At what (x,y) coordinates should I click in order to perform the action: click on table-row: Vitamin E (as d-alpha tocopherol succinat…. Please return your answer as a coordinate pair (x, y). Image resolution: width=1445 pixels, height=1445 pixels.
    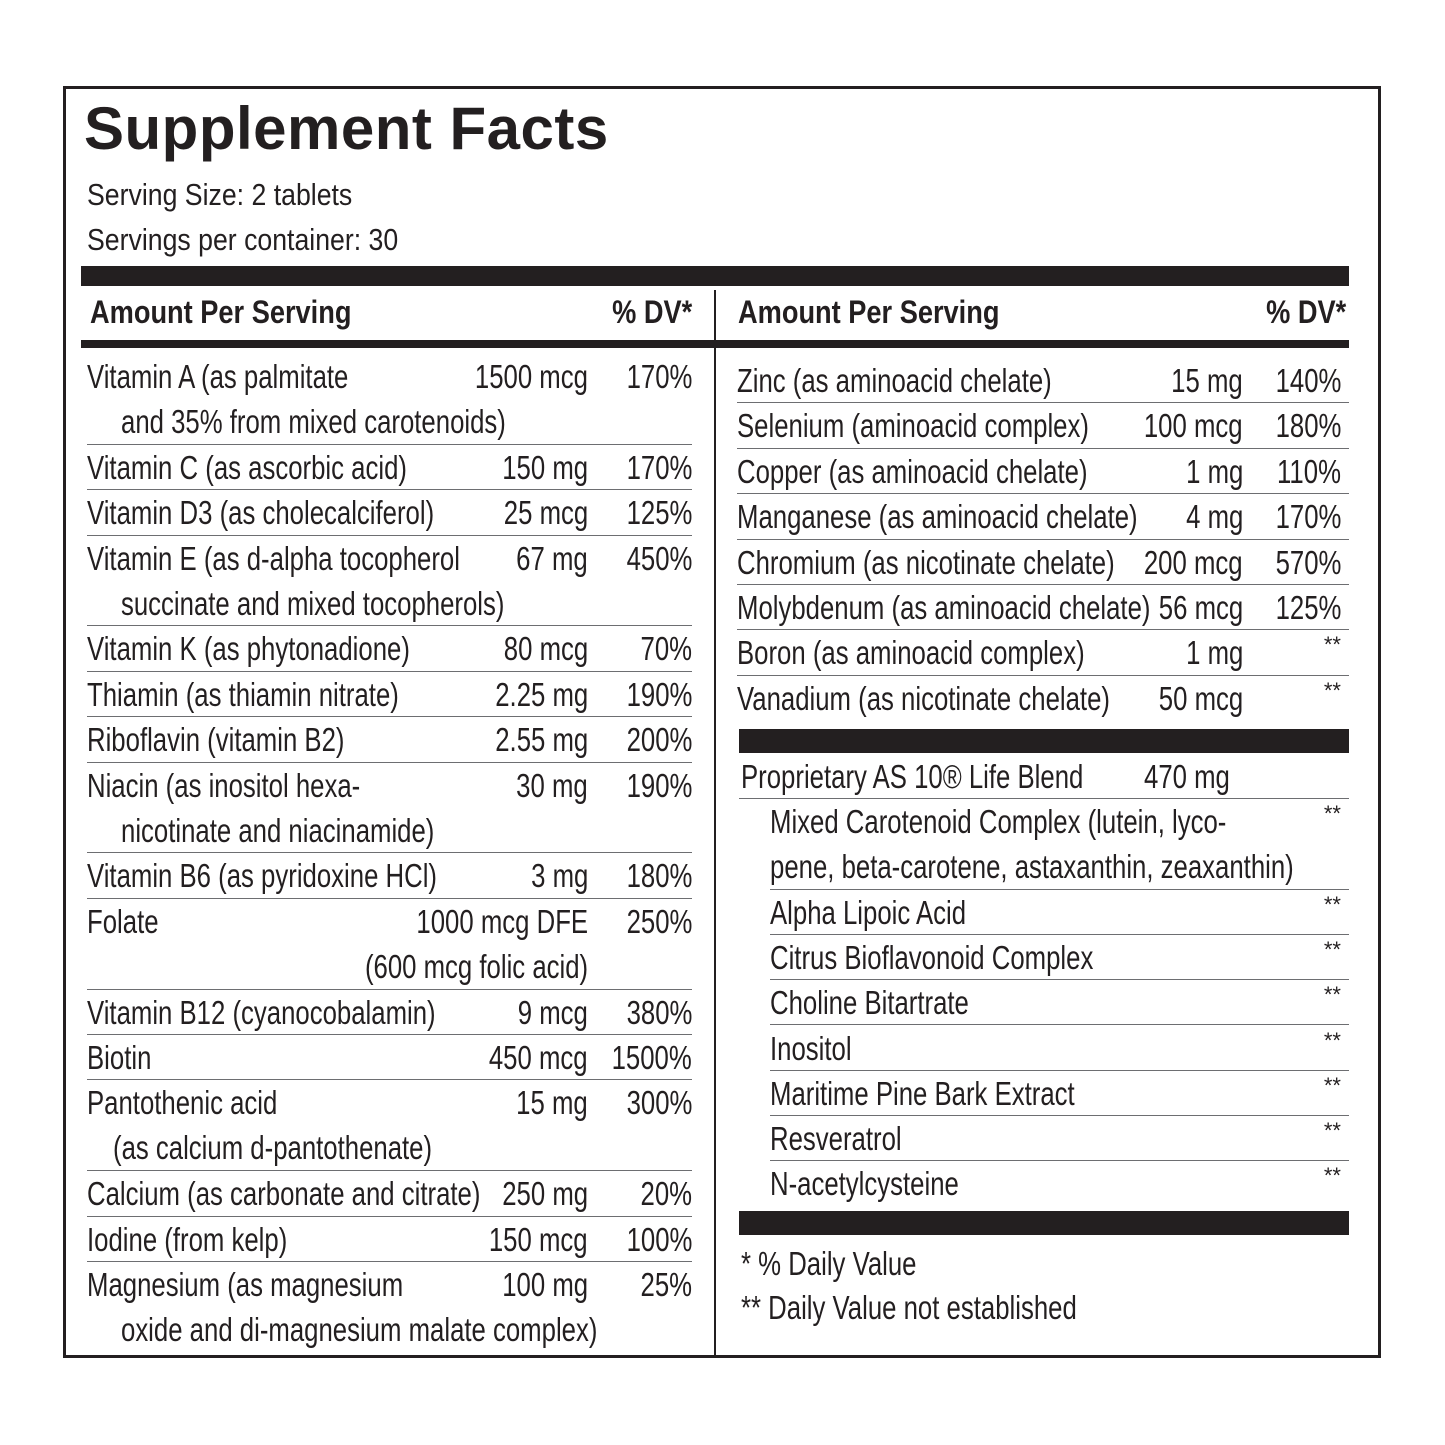
    Looking at the image, I should click on (389, 581).